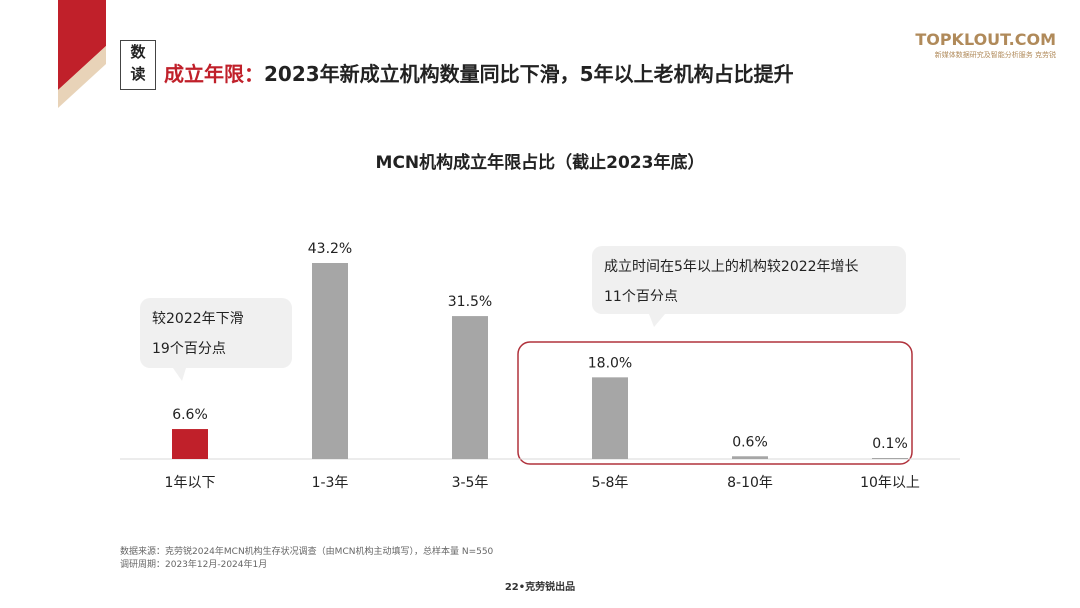 This screenshot has height=608, width=1080. What do you see at coordinates (330, 249) in the screenshot?
I see `value-label-1: 43.2%` at bounding box center [330, 249].